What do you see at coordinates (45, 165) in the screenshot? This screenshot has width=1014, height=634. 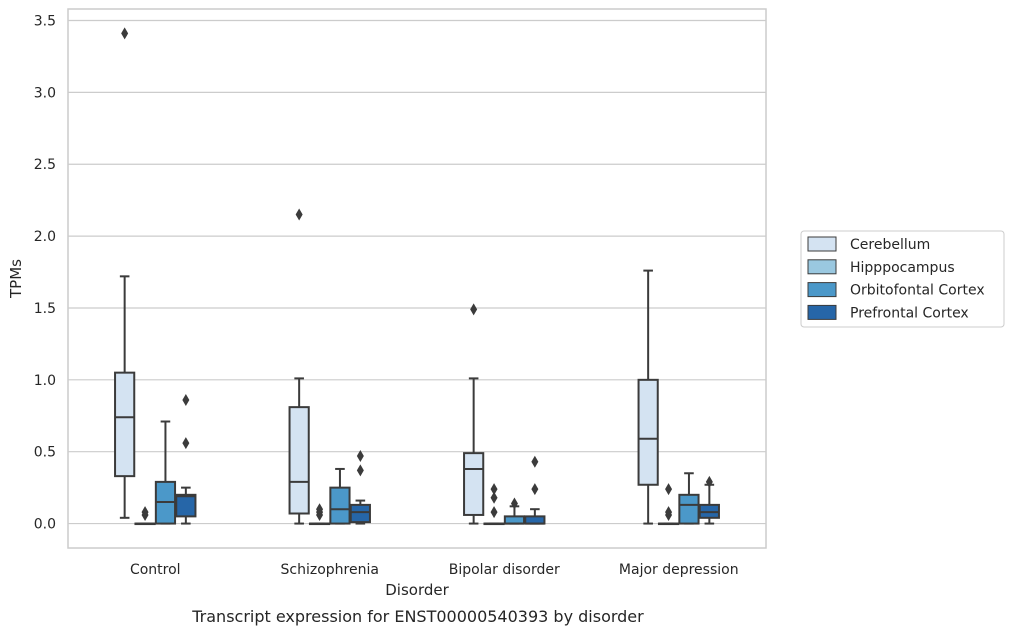 I see `y-tick-label: 2.5` at bounding box center [45, 165].